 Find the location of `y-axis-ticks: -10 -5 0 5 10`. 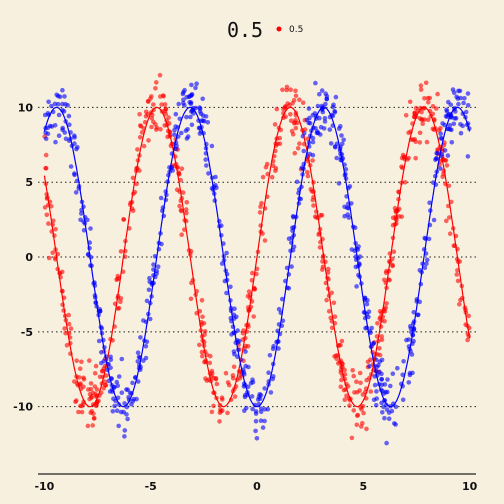

y-axis-ticks: -10 -5 0 5 10 is located at coordinates (23, 257).